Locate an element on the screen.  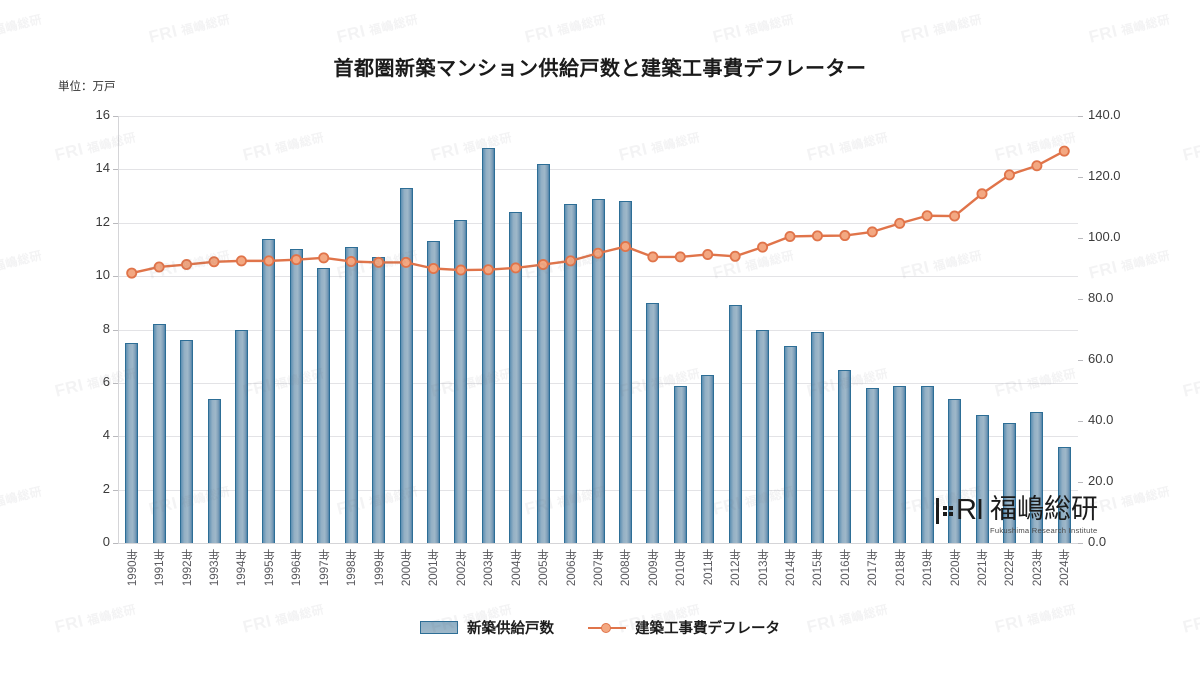
bar-2009年 is located at coordinates (653, 422).